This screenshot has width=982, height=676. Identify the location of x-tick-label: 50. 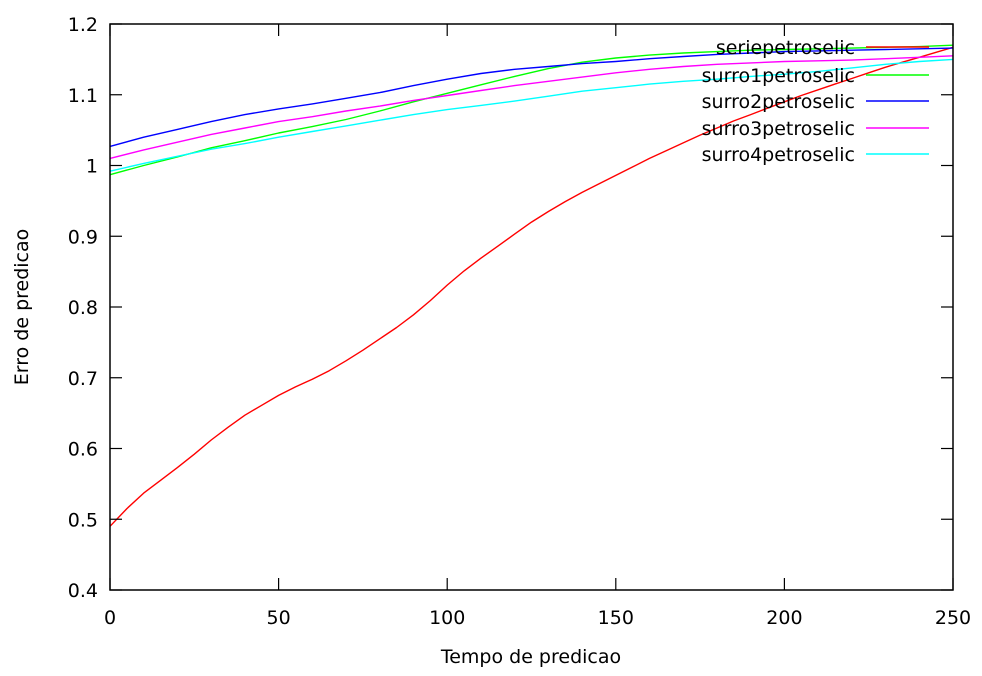
(279, 618).